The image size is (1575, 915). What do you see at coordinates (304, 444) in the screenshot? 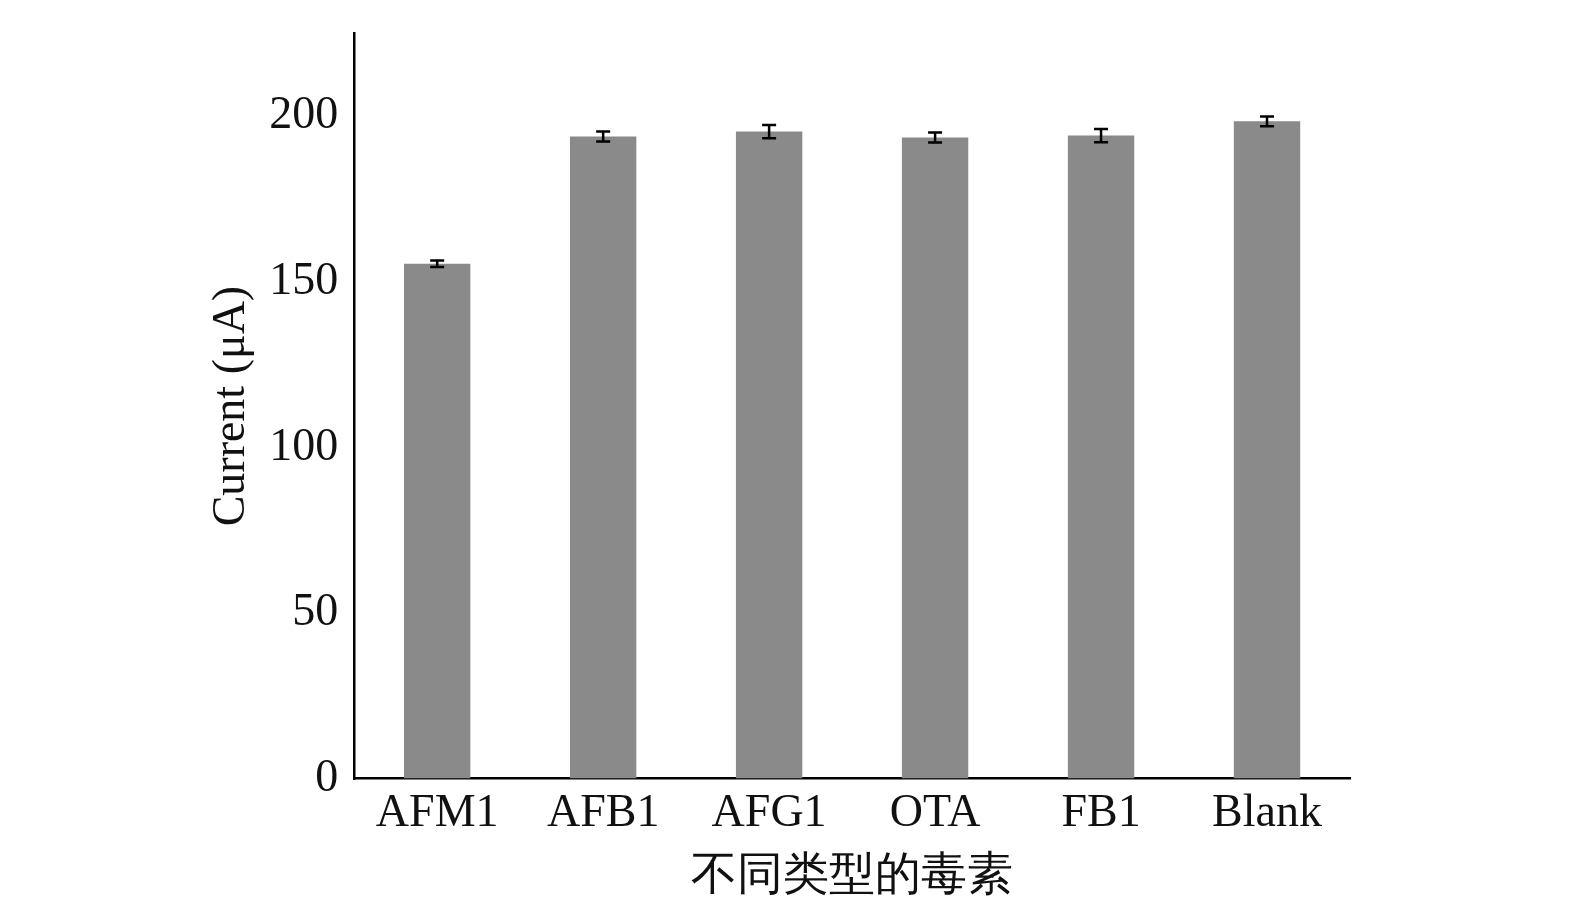
I see `y-tick-label: 100` at bounding box center [304, 444].